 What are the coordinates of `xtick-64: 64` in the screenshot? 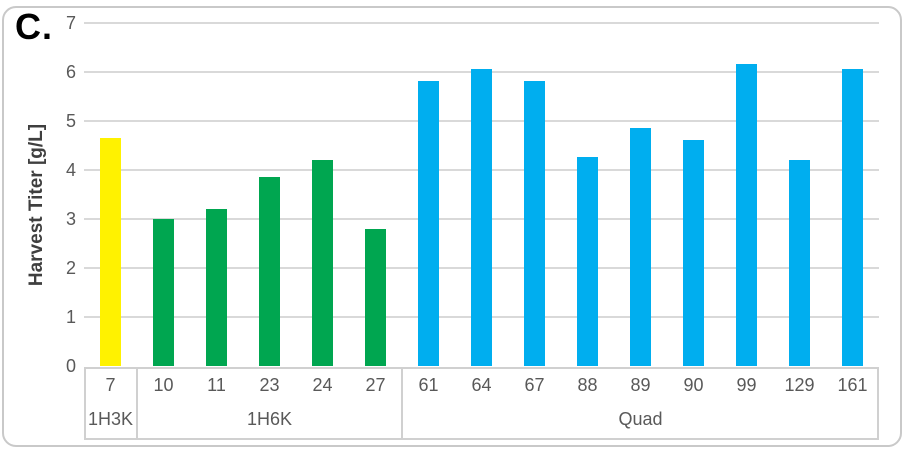 It's located at (481, 385).